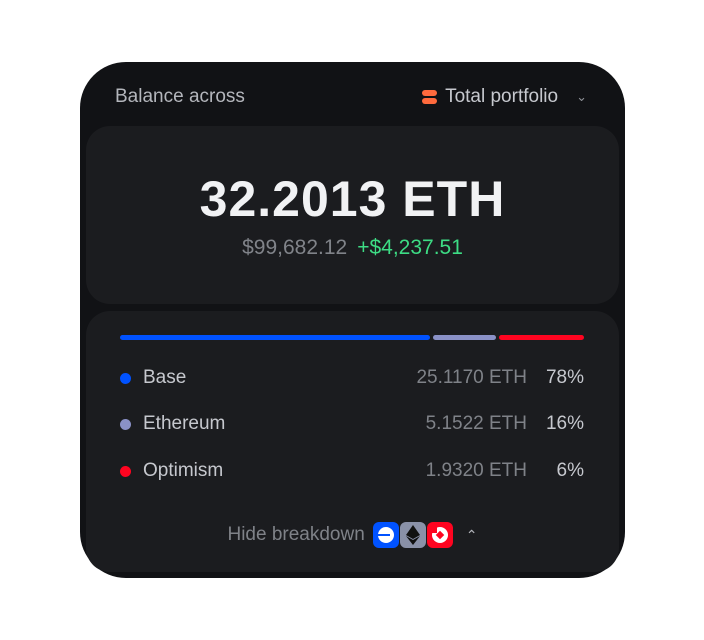 This screenshot has height=640, width=704. I want to click on optimism-logo-icon, so click(439, 535).